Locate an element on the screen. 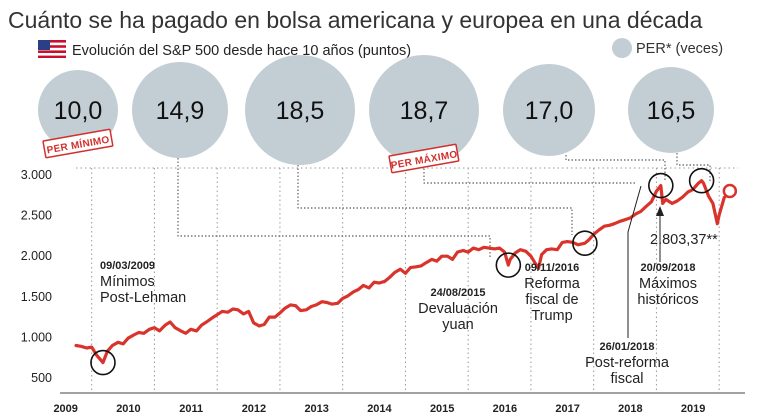  us-flag-icon is located at coordinates (52, 49).